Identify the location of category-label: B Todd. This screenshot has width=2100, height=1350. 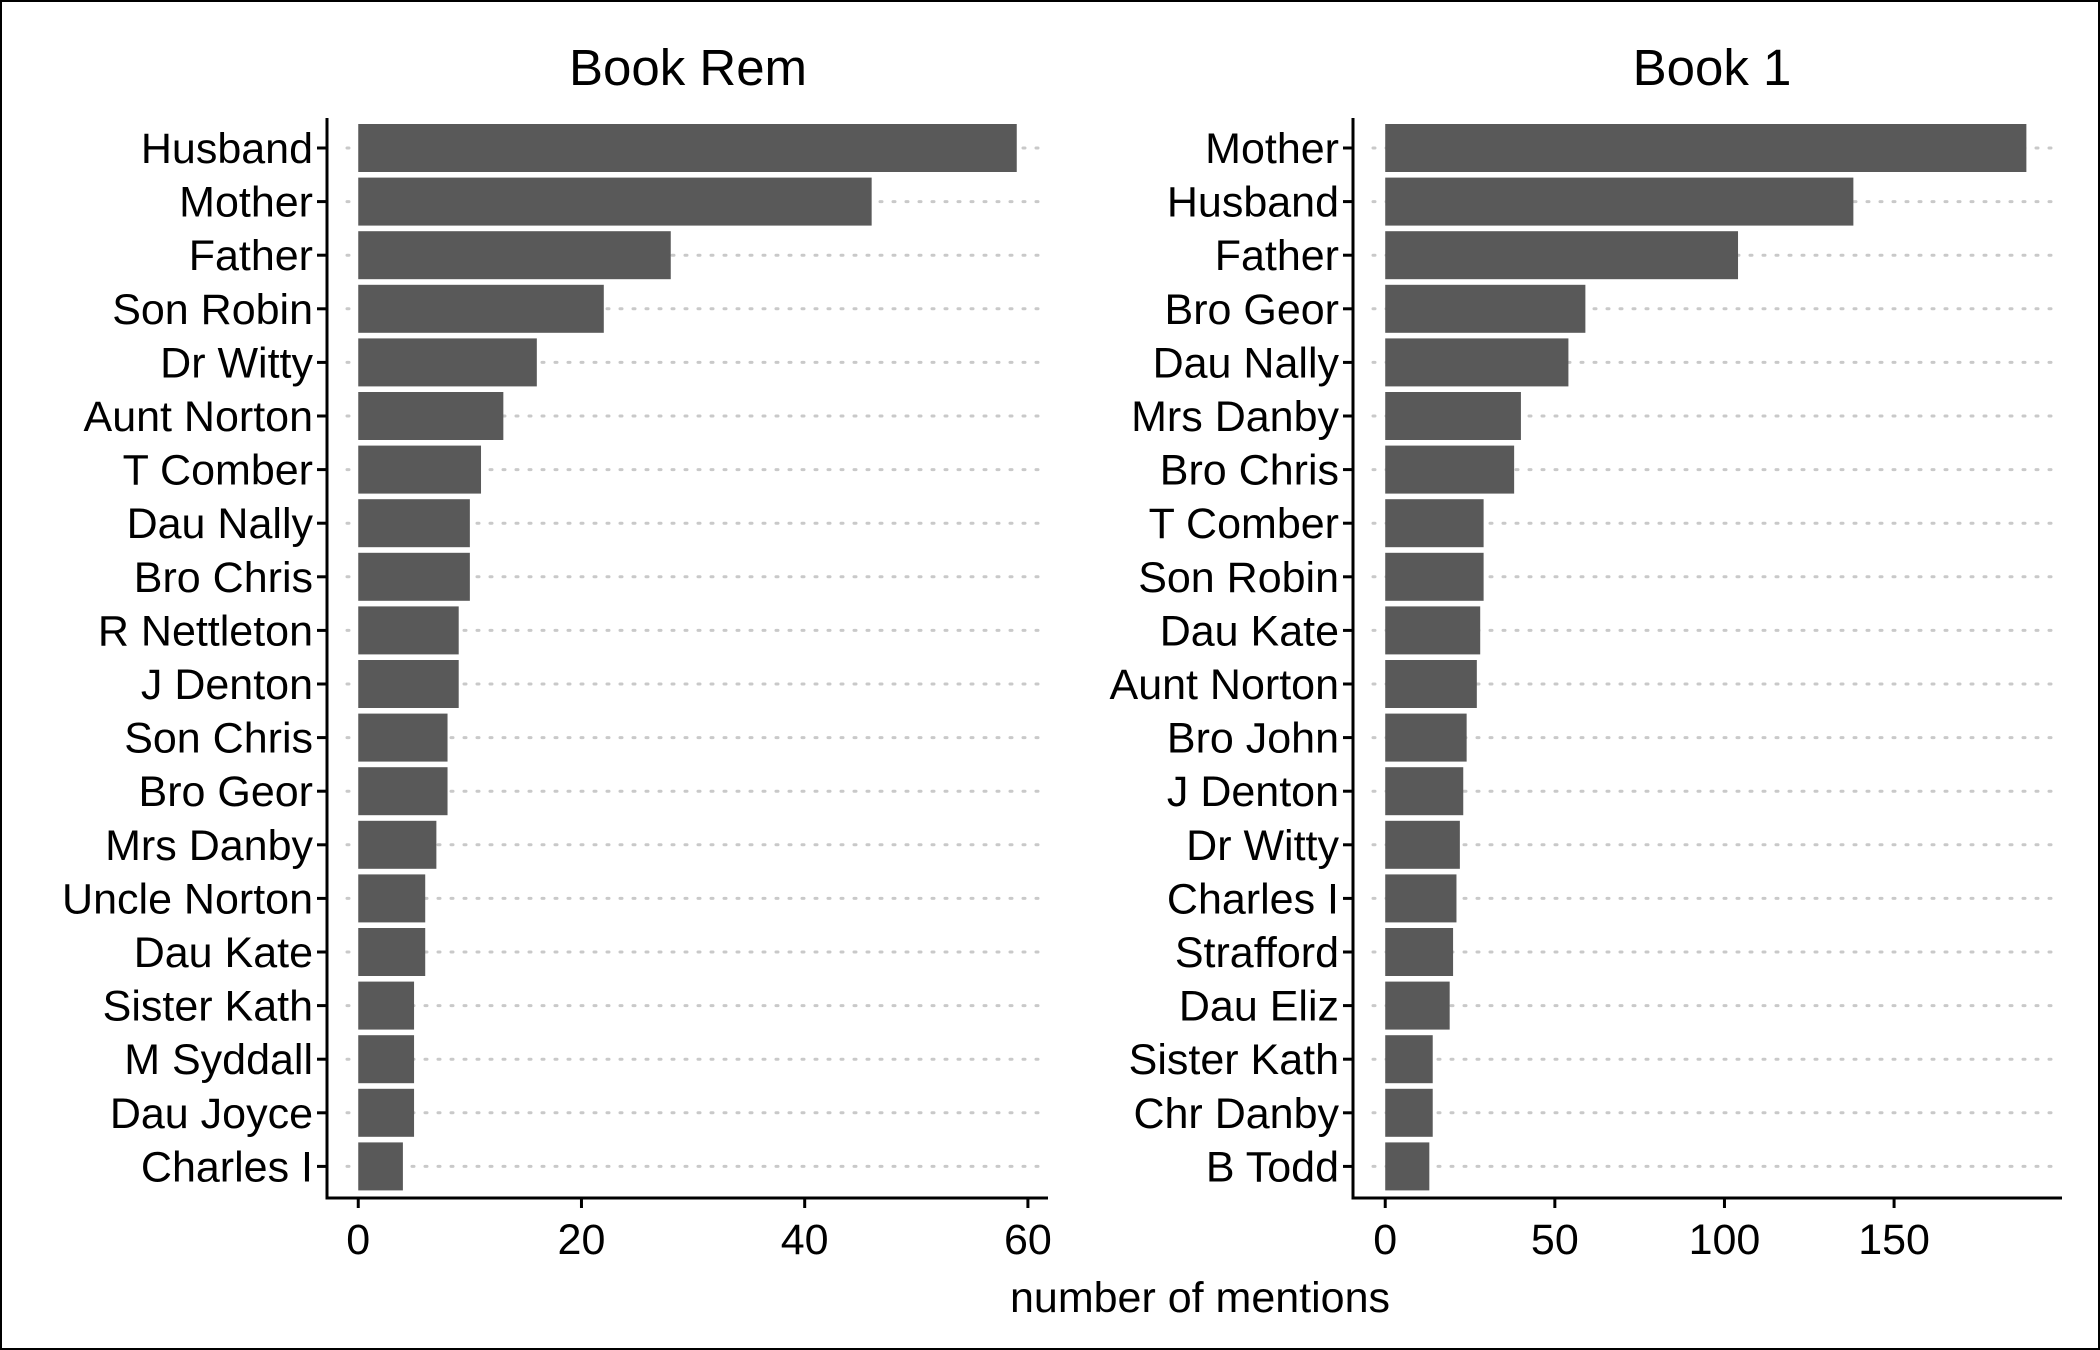
(1272, 1167).